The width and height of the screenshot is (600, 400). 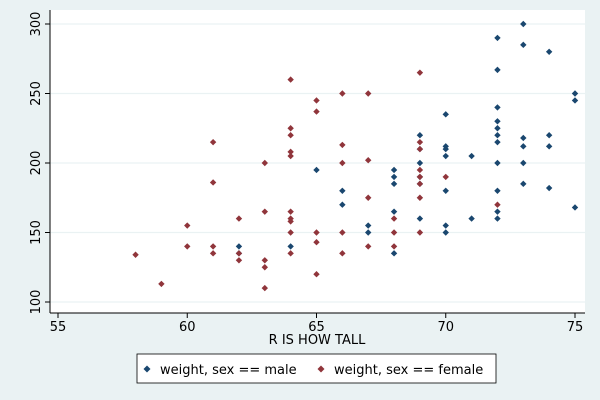 I want to click on legend-box, so click(x=316, y=368).